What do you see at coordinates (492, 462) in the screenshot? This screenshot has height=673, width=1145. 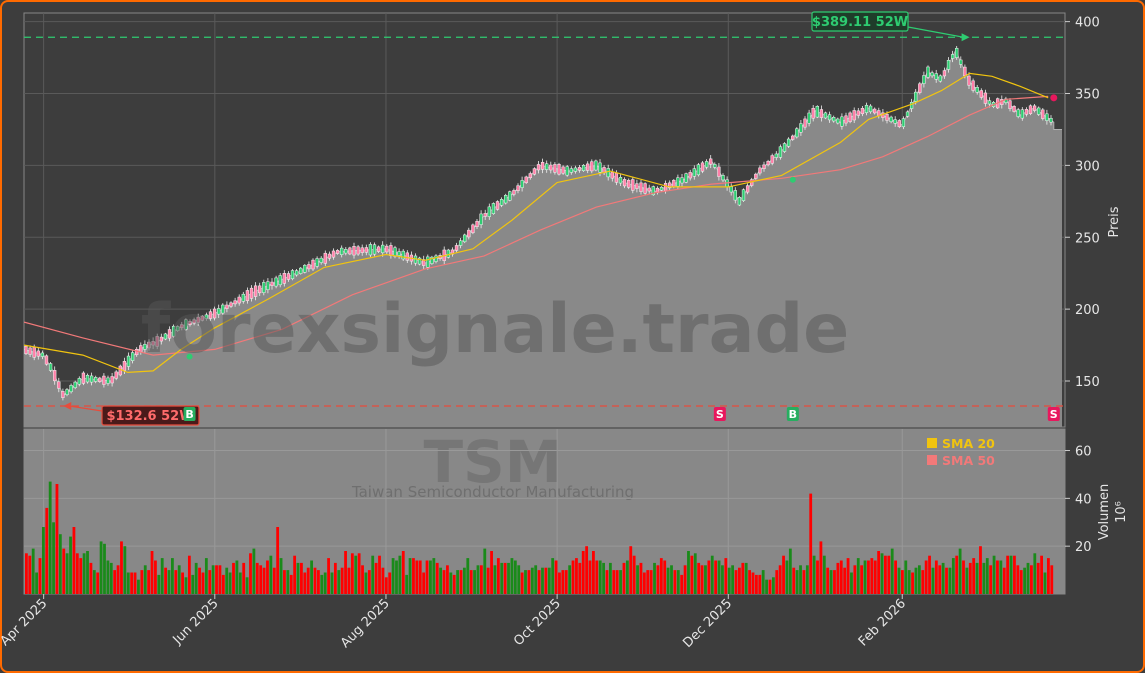 I see `ticker-watermark: TSM` at bounding box center [492, 462].